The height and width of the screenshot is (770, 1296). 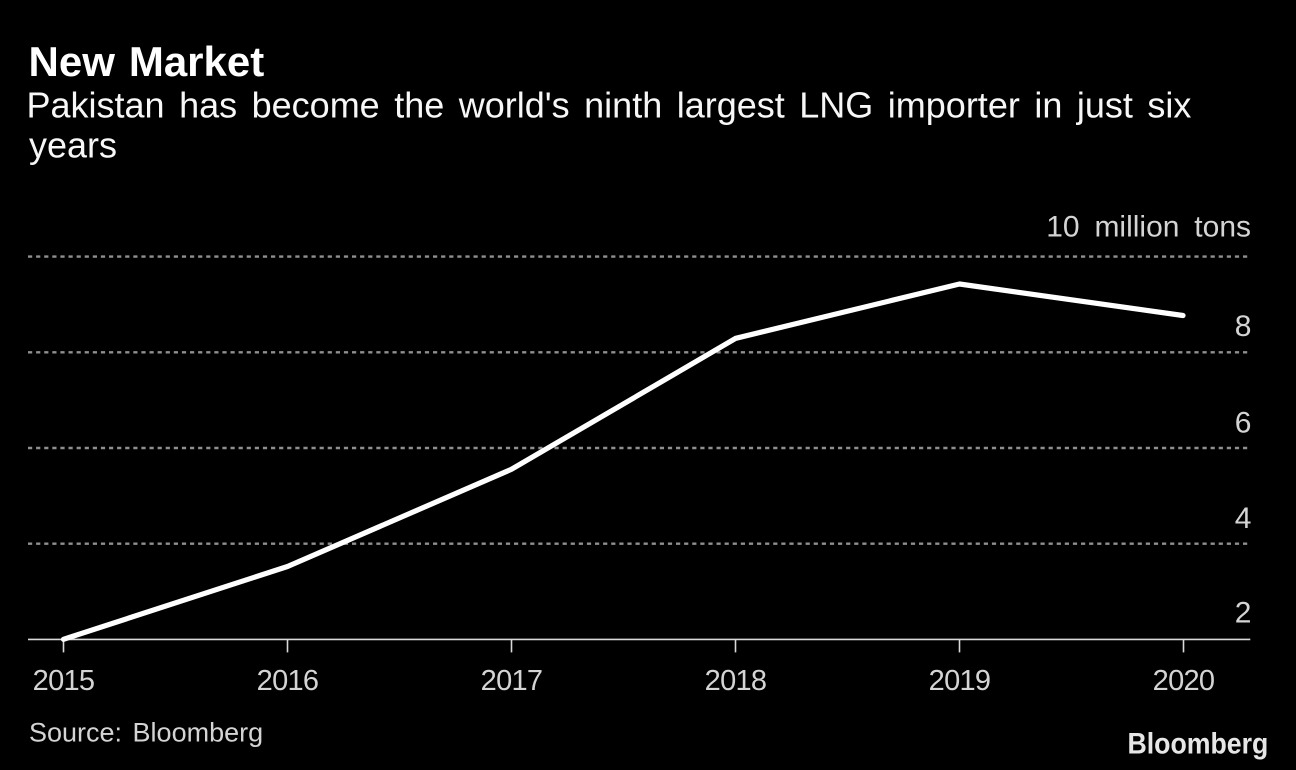 What do you see at coordinates (1184, 681) in the screenshot?
I see `svg-text: 2020` at bounding box center [1184, 681].